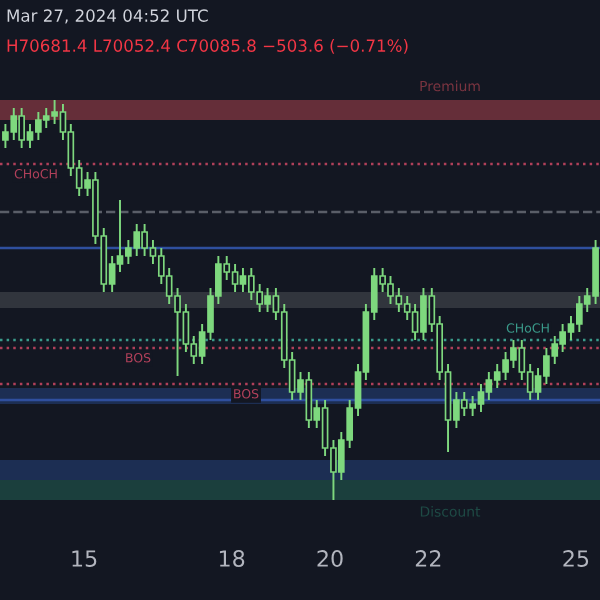 This screenshot has height=600, width=600. What do you see at coordinates (428, 558) in the screenshot?
I see `x-tick-label: 22` at bounding box center [428, 558].